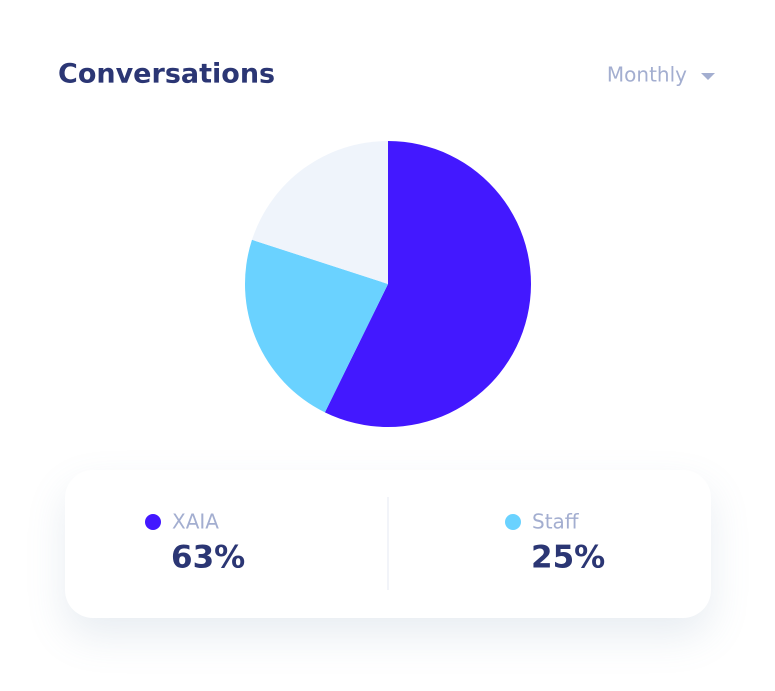  What do you see at coordinates (195, 522) in the screenshot?
I see `legend-label: XAIA` at bounding box center [195, 522].